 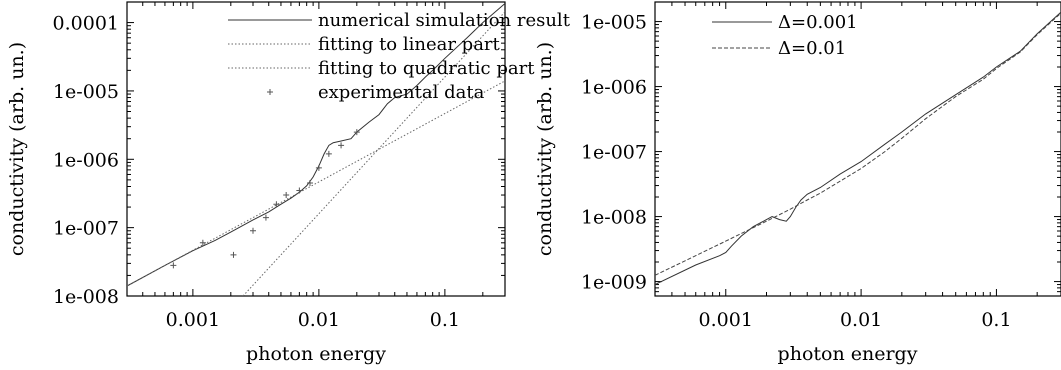 I want to click on legend-label: fitting to linear part, so click(x=409, y=44).